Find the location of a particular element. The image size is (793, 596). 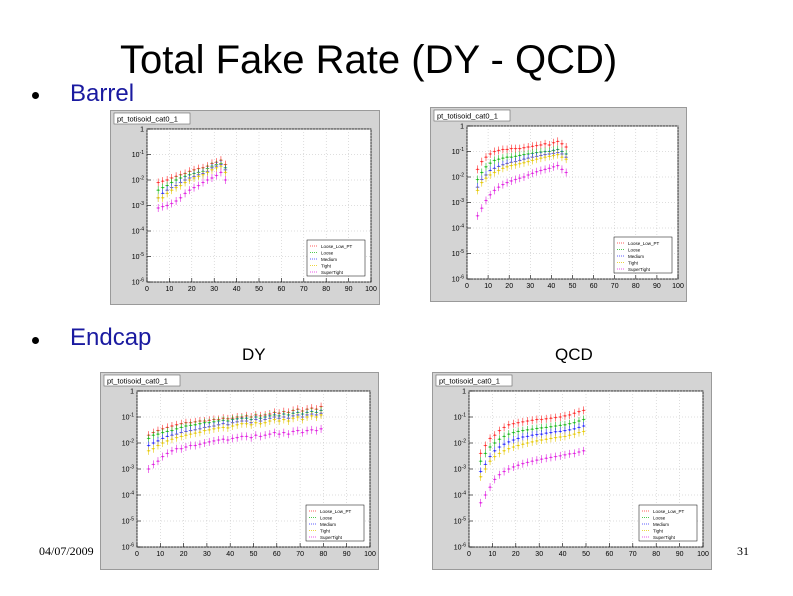

series-supertight is located at coordinates (234, 448).